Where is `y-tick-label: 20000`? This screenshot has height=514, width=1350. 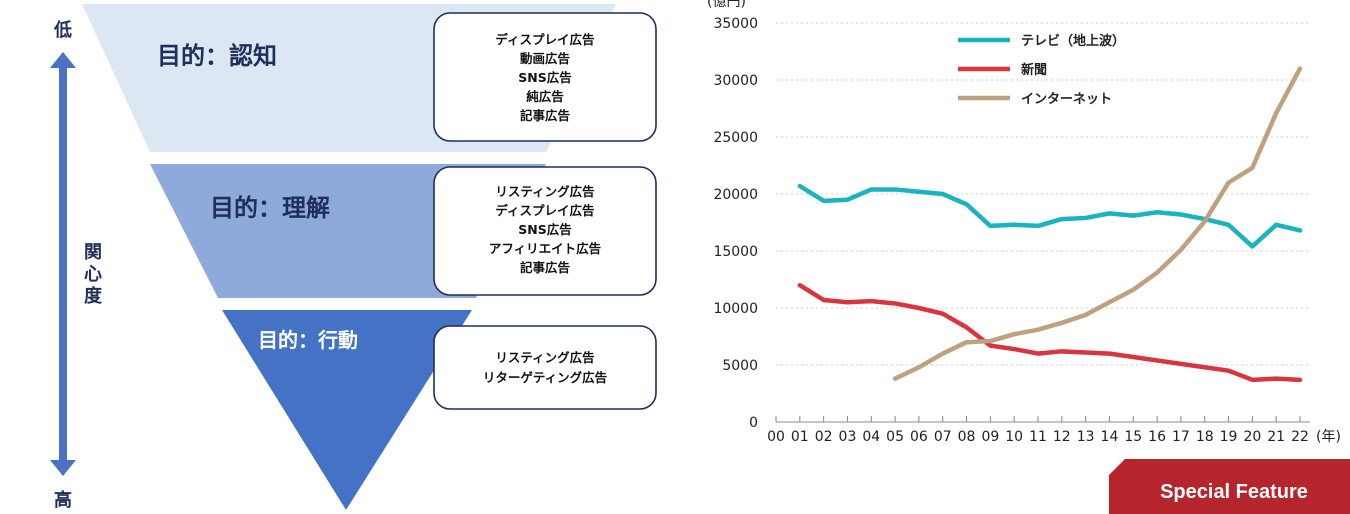 y-tick-label: 20000 is located at coordinates (735, 195).